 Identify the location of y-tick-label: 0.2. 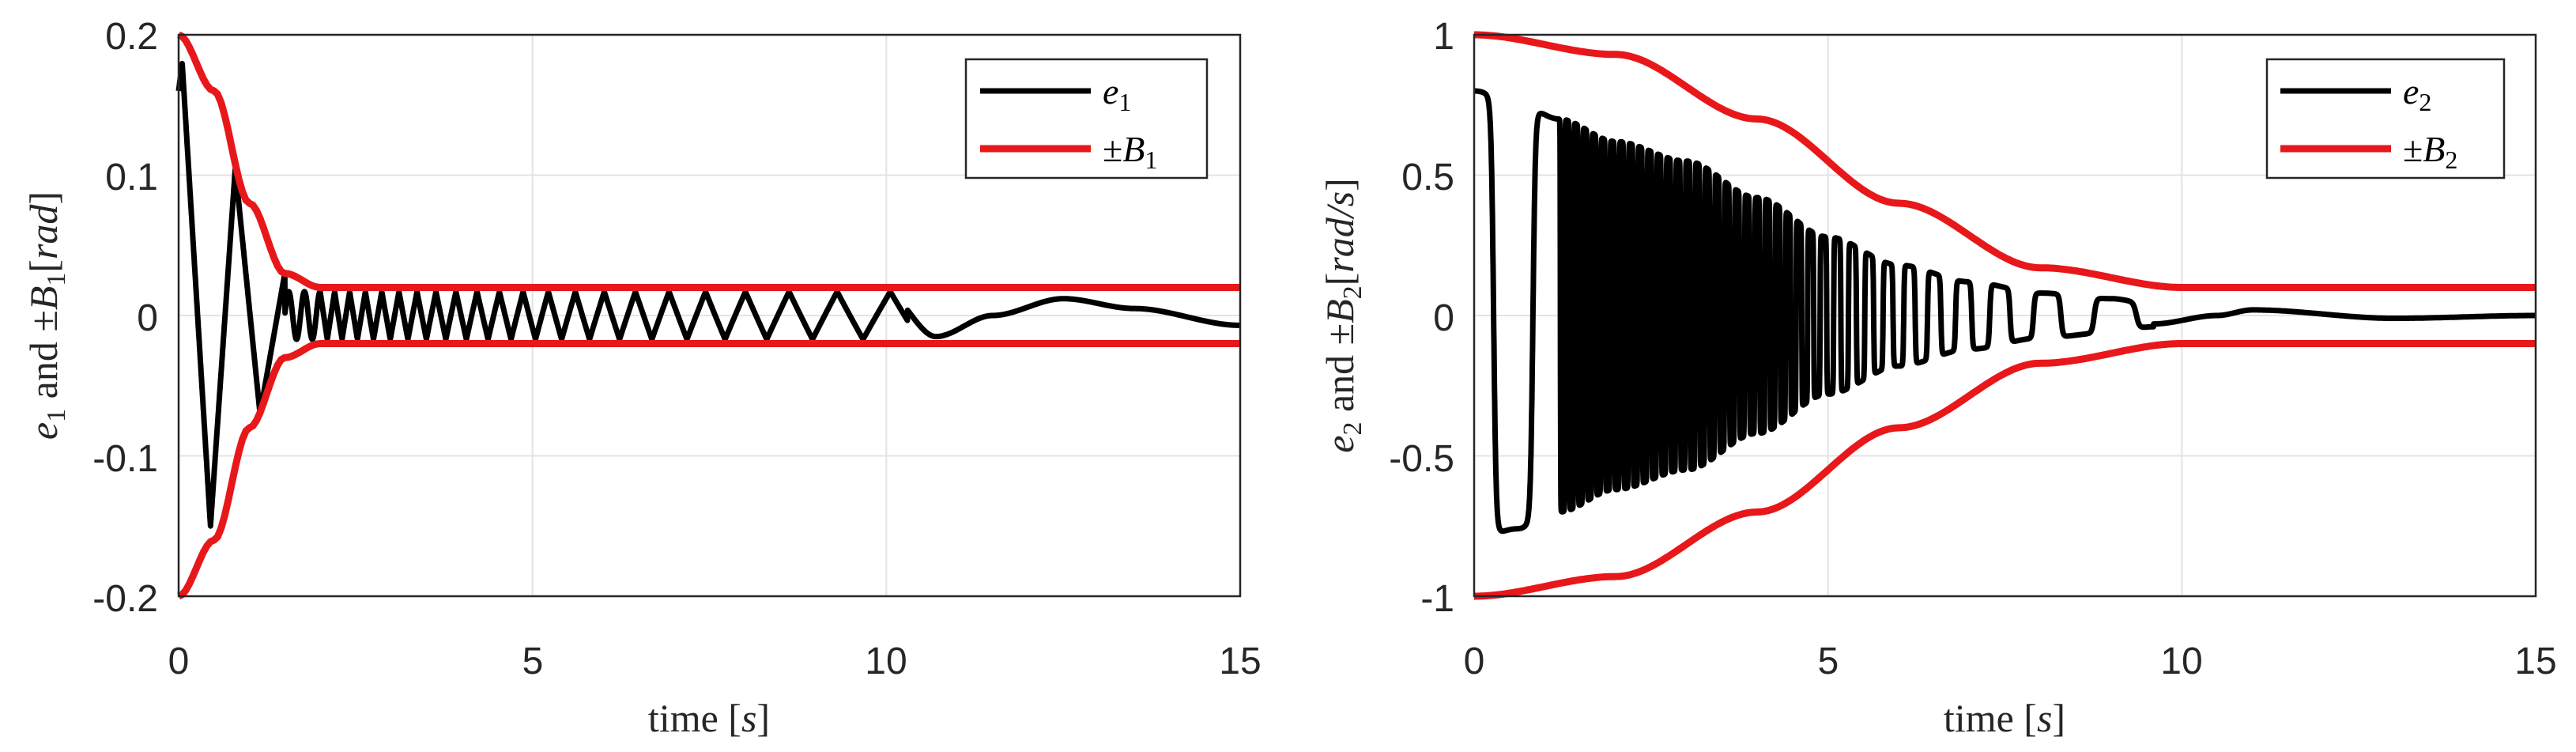
(131, 37).